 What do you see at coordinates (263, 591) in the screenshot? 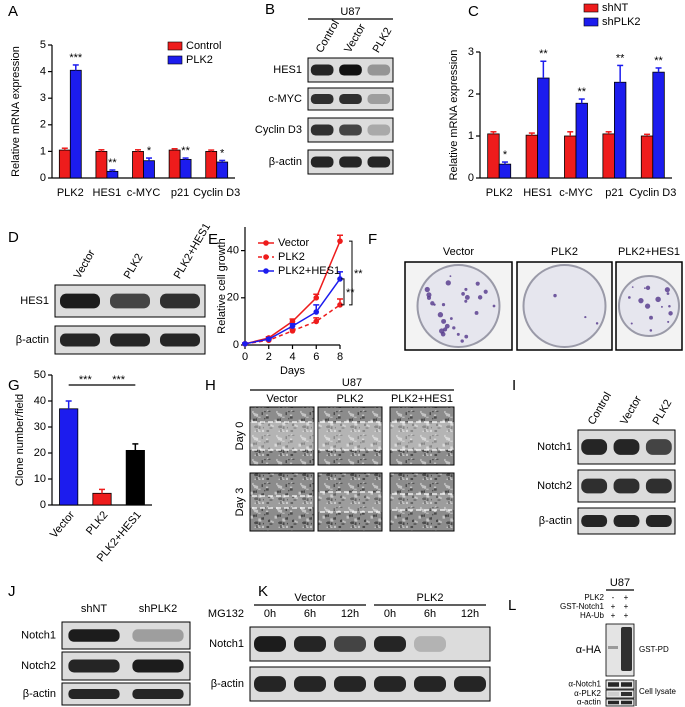
I see `panel-letter: K` at bounding box center [263, 591].